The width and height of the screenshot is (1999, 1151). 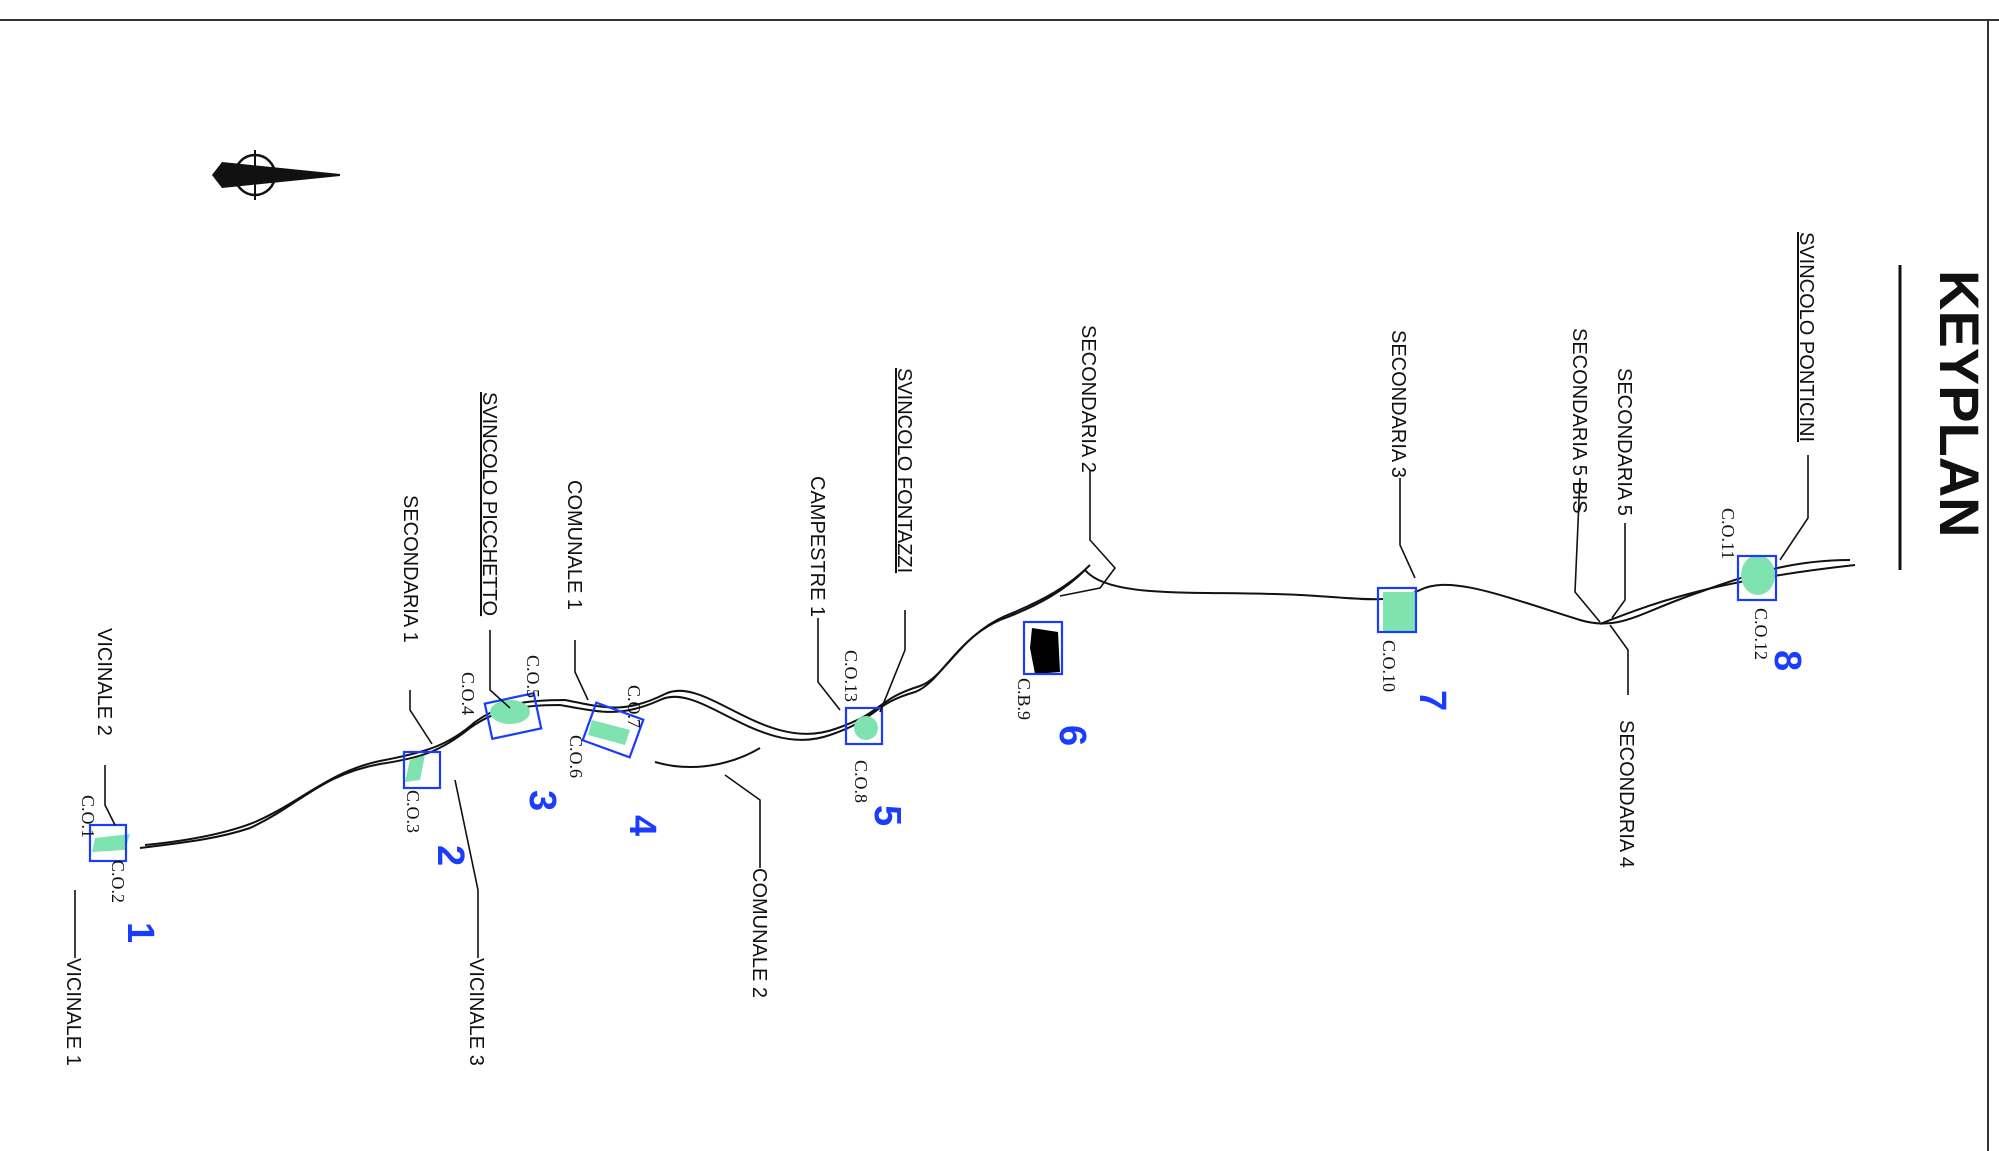 What do you see at coordinates (1579, 421) in the screenshot?
I see `label-secondaria-5-bis: SECONDARIA 5 BIS` at bounding box center [1579, 421].